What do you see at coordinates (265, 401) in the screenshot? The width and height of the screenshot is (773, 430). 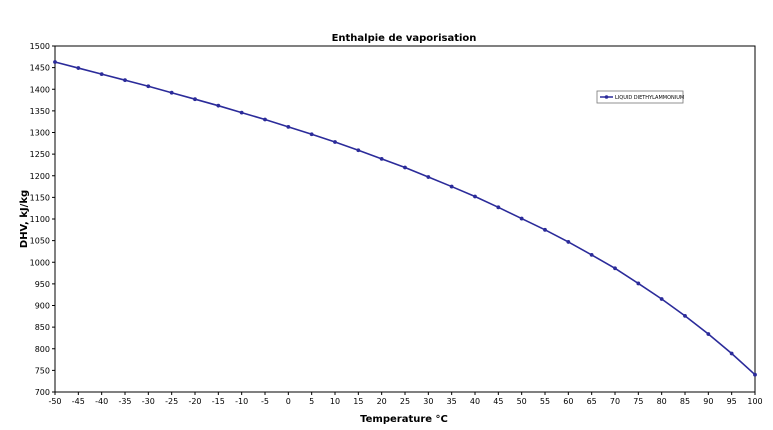 I see `x-tick-label: -5` at bounding box center [265, 401].